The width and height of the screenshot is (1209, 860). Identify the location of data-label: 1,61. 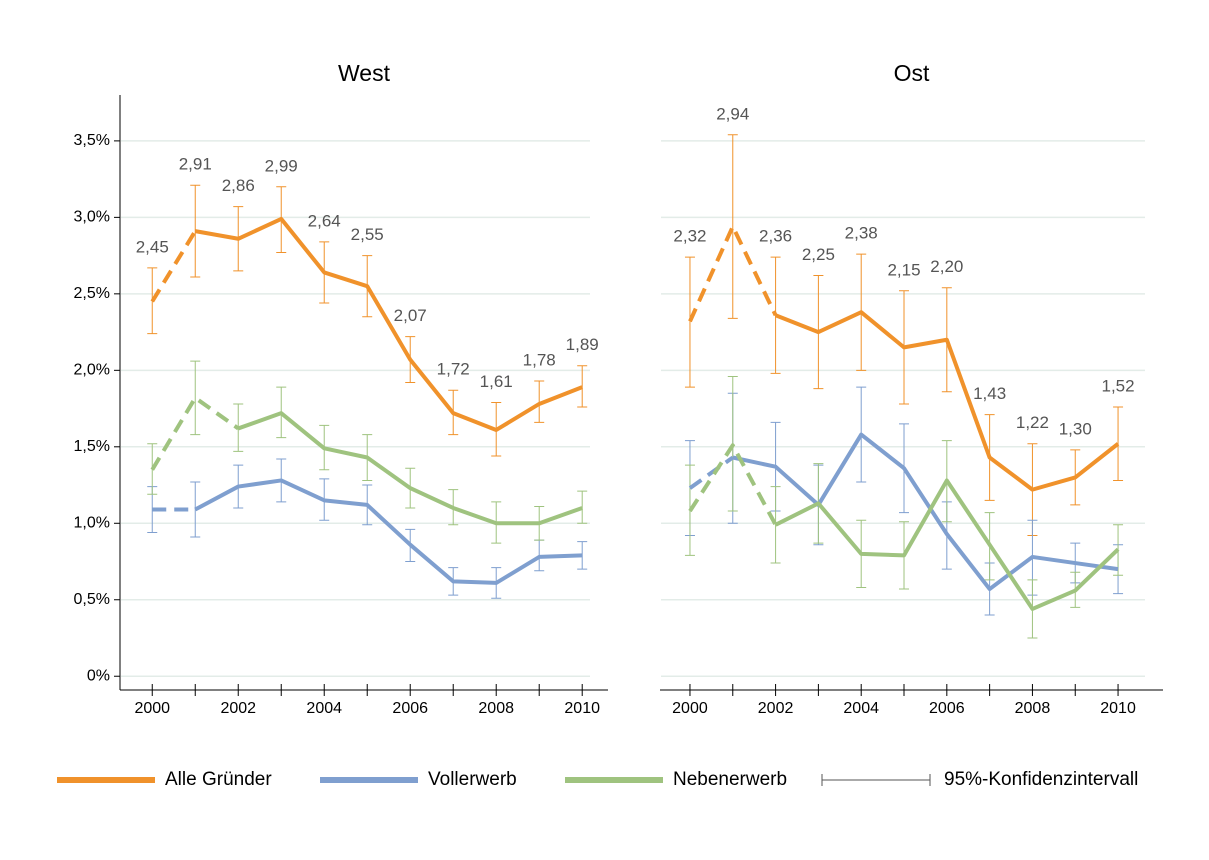
(496, 381).